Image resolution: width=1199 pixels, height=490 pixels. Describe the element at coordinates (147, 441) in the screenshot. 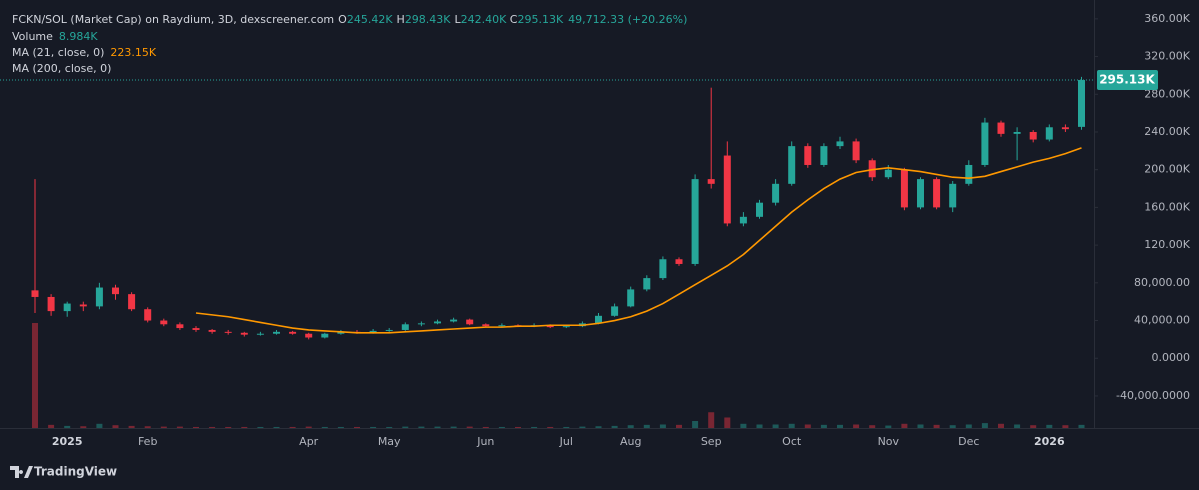

I see `x-tick-label: Feb` at that location.